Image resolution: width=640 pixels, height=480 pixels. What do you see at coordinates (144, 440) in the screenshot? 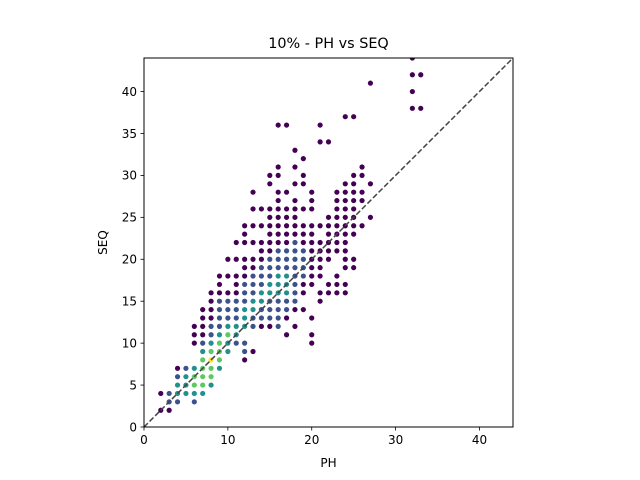
I see `x-tick-label: 0` at bounding box center [144, 440].